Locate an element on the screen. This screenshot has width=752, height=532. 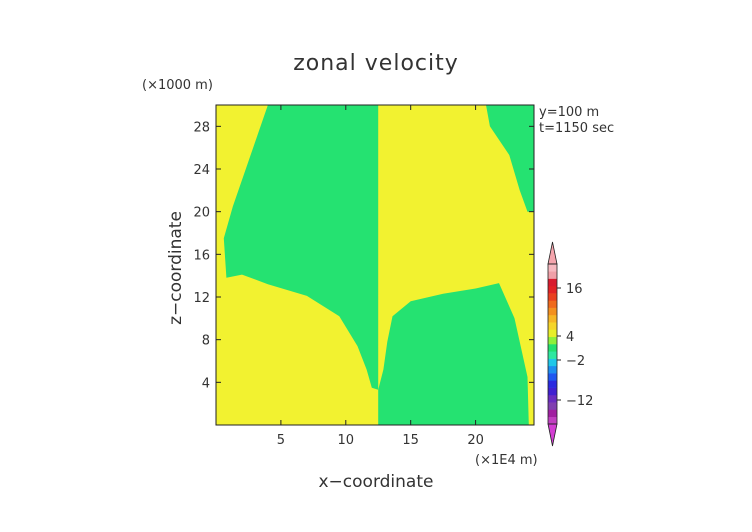
x-tick-label: 5 is located at coordinates (281, 440).